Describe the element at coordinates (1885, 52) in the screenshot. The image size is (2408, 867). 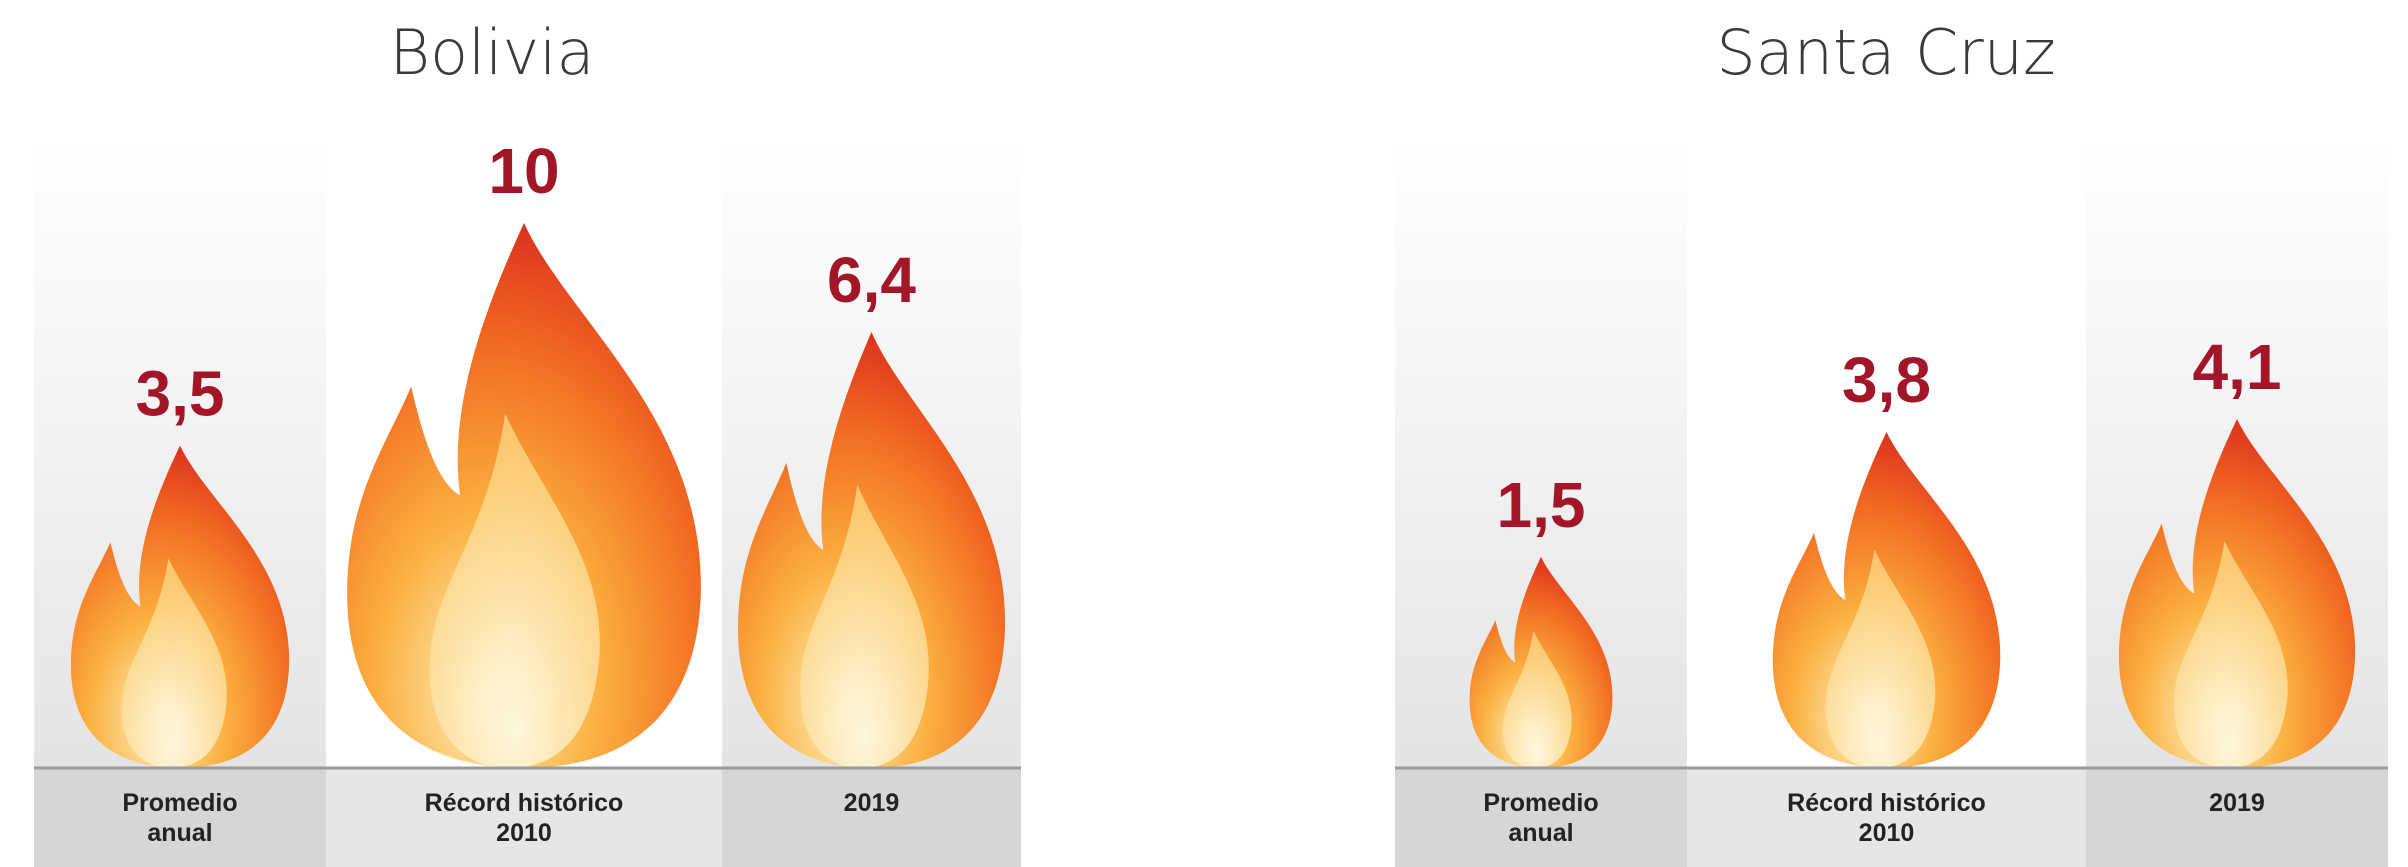
I see `chart-title: Santa Cruz` at that location.